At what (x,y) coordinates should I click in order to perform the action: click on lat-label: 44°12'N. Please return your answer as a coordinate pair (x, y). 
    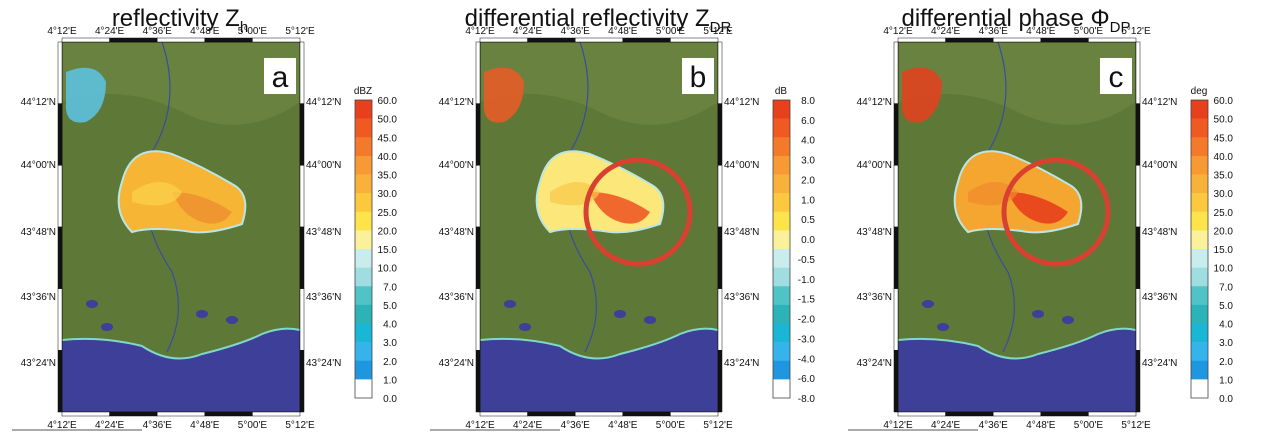
    Looking at the image, I should click on (38, 102).